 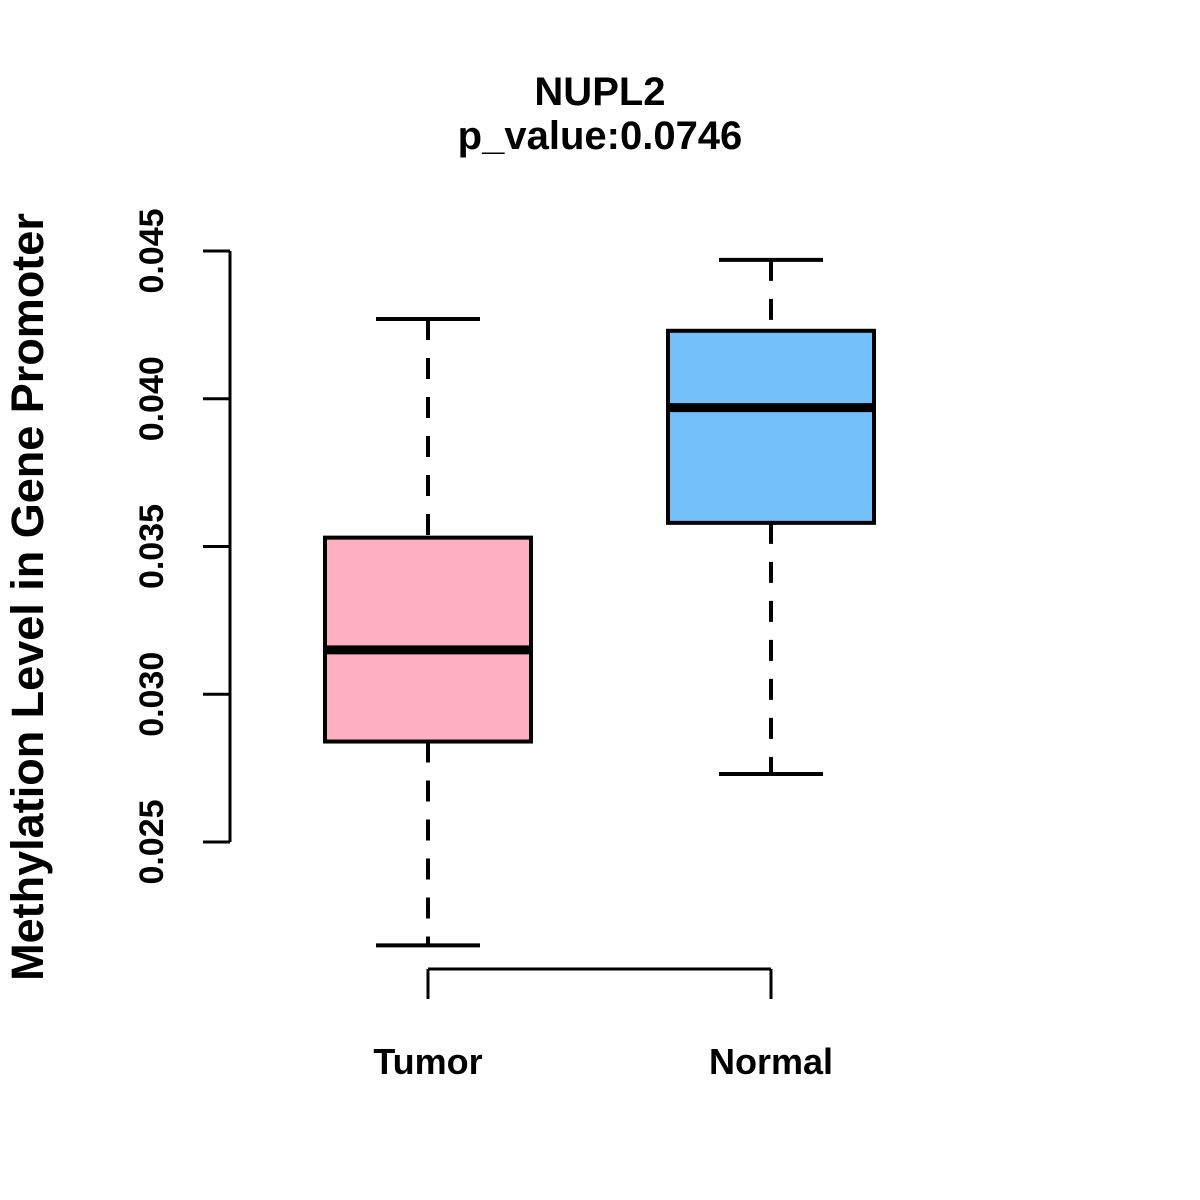 What do you see at coordinates (599, 983) in the screenshot?
I see `x-axis` at bounding box center [599, 983].